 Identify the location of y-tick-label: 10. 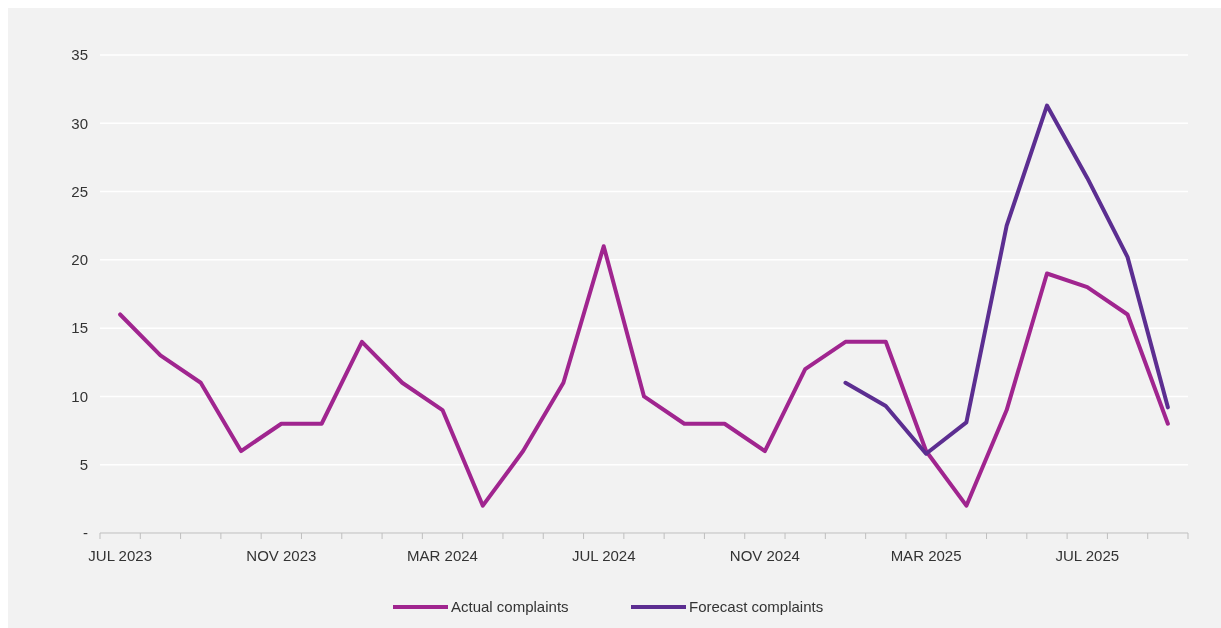
(79, 396).